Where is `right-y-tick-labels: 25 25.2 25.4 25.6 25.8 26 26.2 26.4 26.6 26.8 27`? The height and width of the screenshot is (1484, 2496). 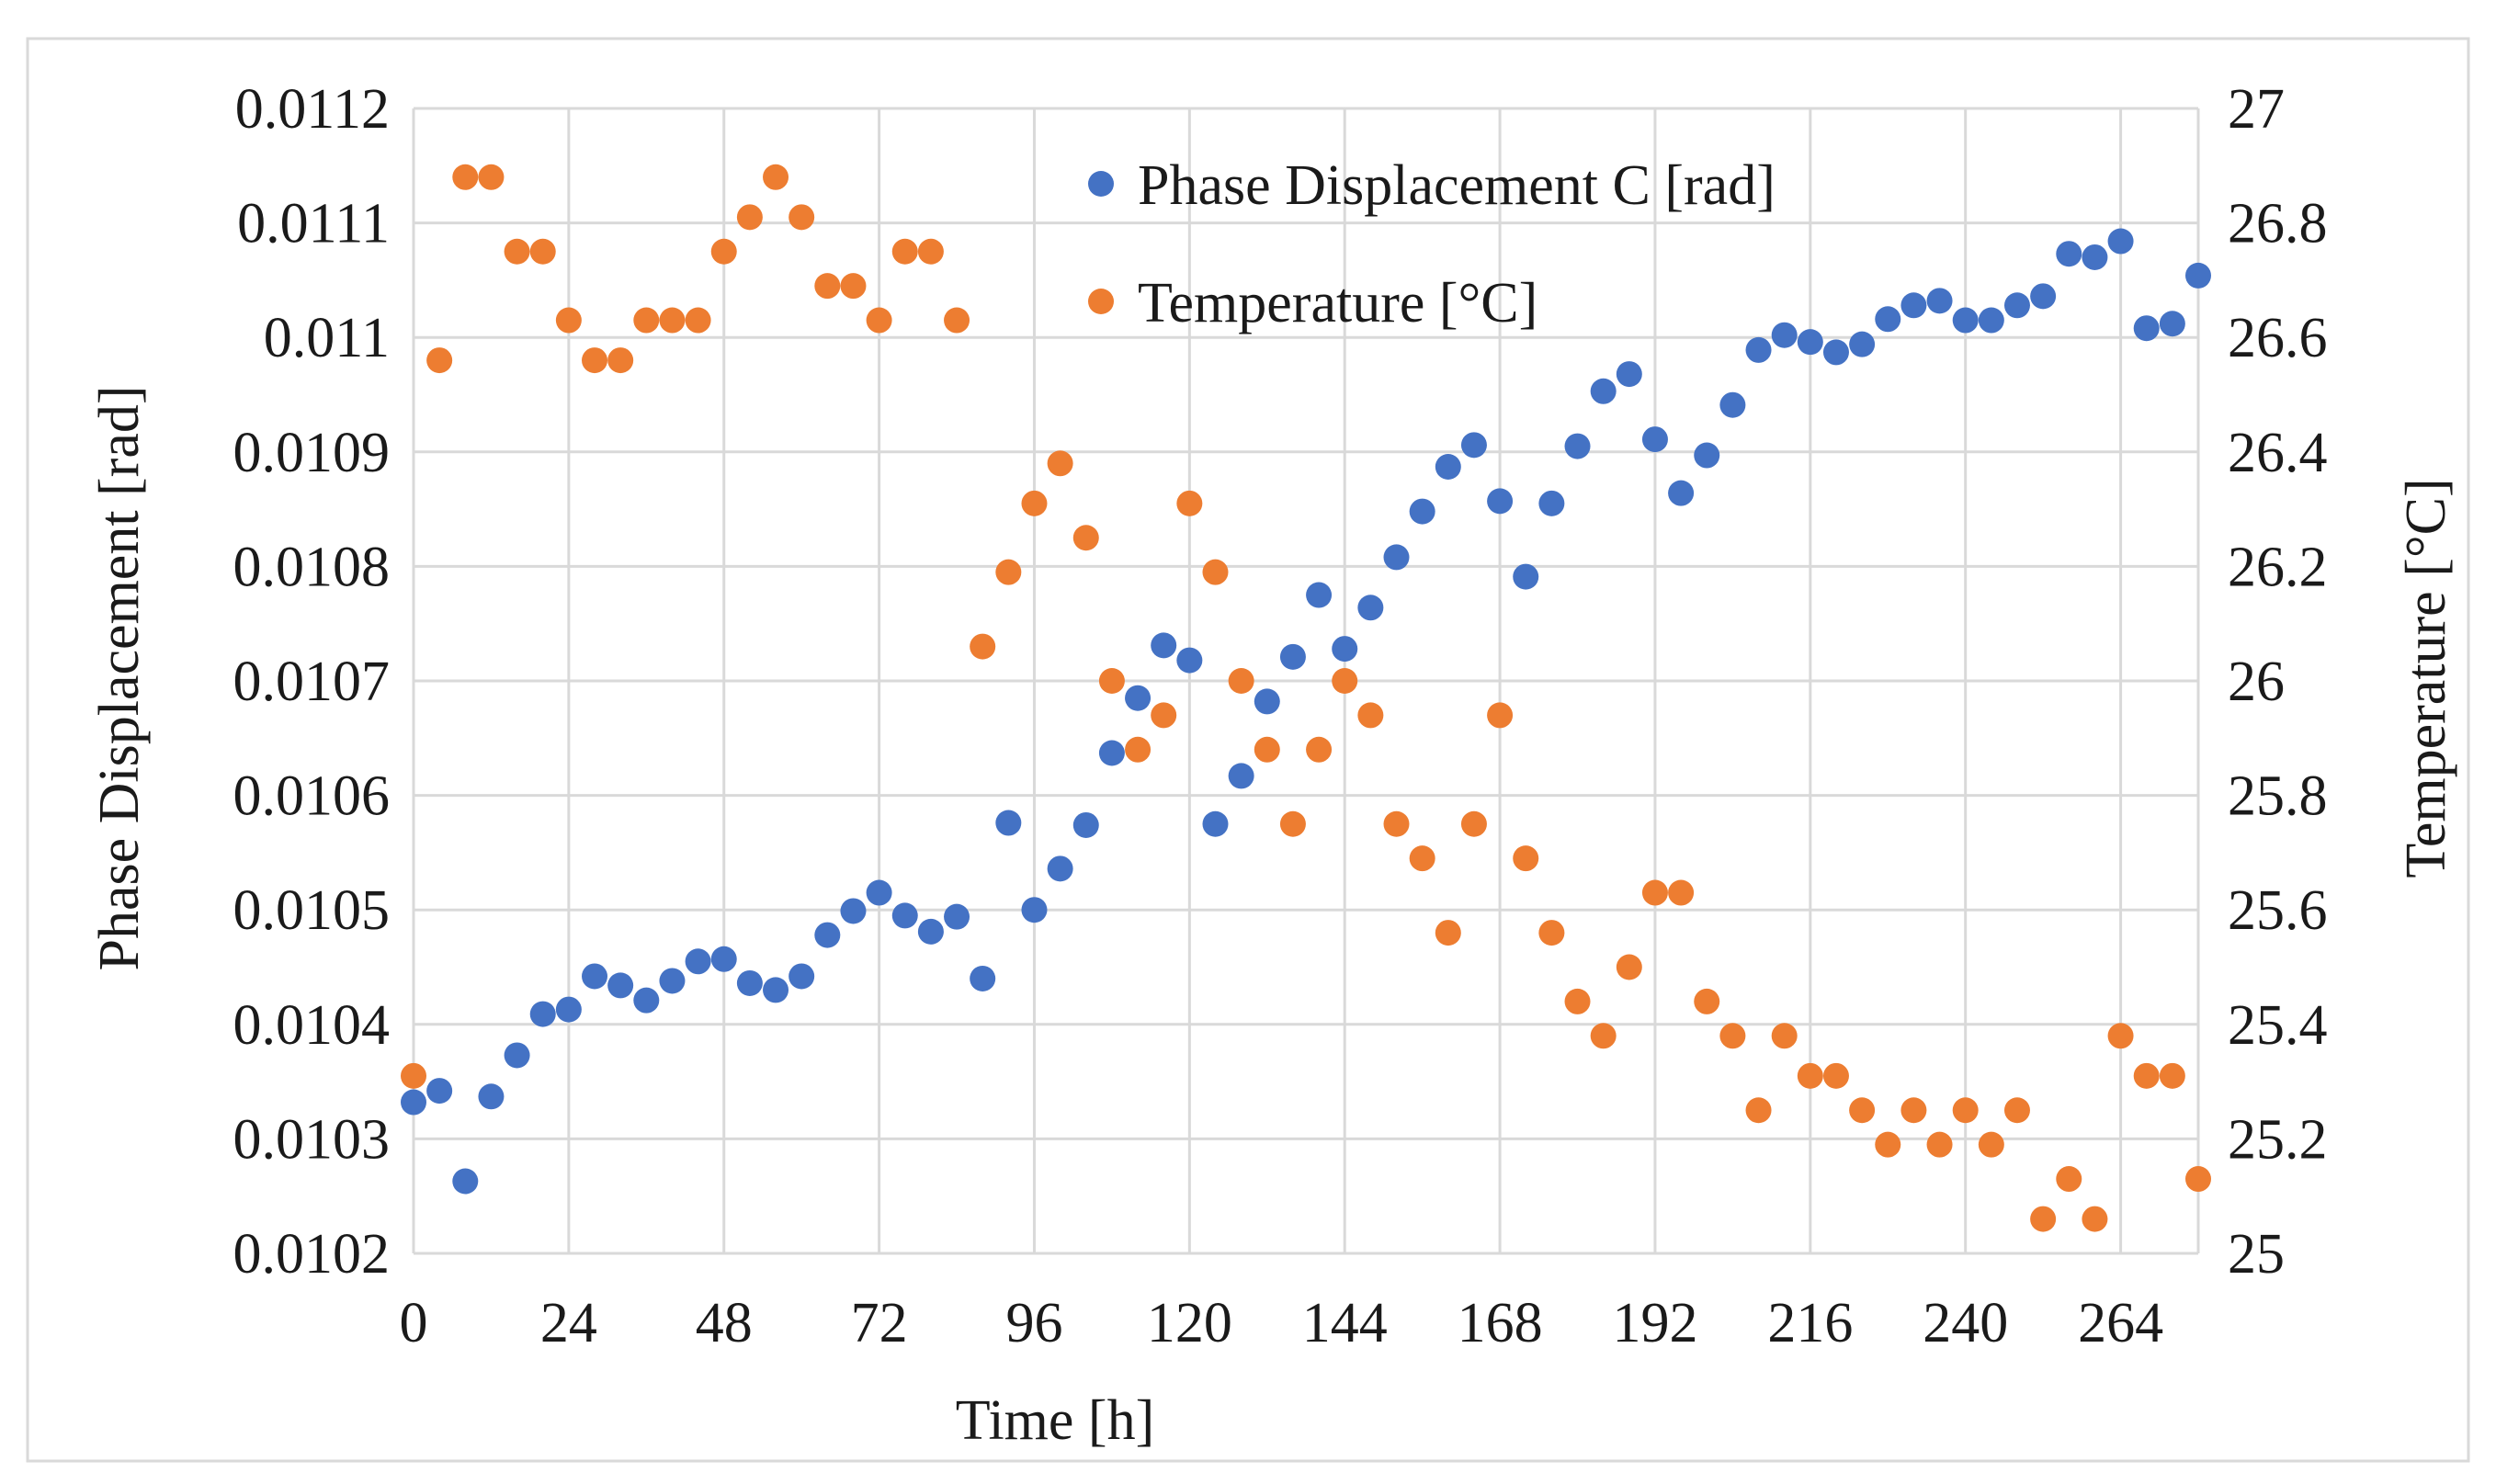 right-y-tick-labels: 25 25.2 25.4 25.6 25.8 26 26.2 26.4 26.6 26.8 27 is located at coordinates (2278, 682).